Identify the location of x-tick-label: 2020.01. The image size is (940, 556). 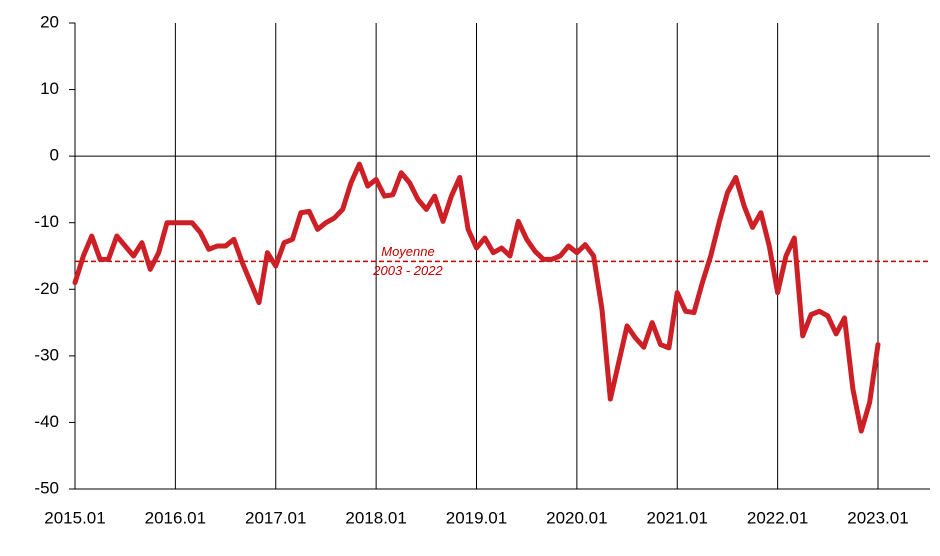
(576, 517).